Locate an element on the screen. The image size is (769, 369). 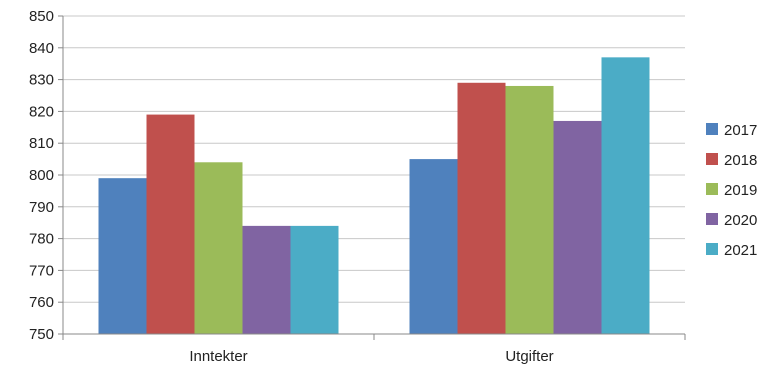
x-category-label: Inntekter is located at coordinates (218, 356).